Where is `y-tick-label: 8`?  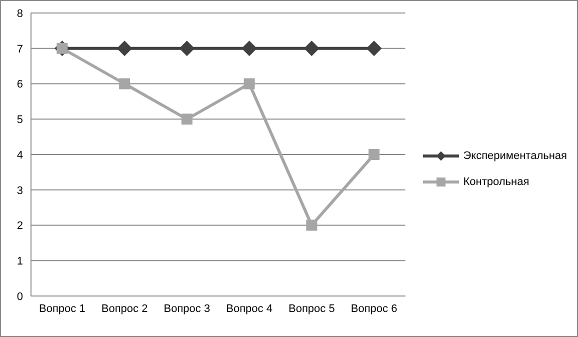
y-tick-label: 8 is located at coordinates (19, 14).